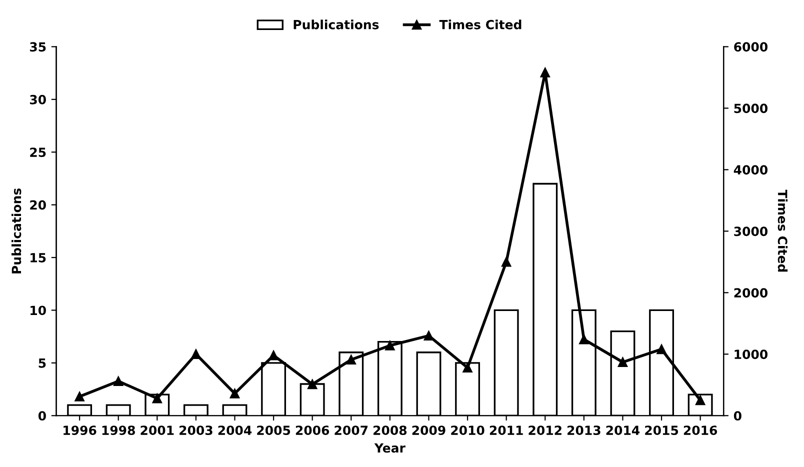 The width and height of the screenshot is (804, 467). What do you see at coordinates (80, 431) in the screenshot?
I see `x-tick-label: 1996` at bounding box center [80, 431].